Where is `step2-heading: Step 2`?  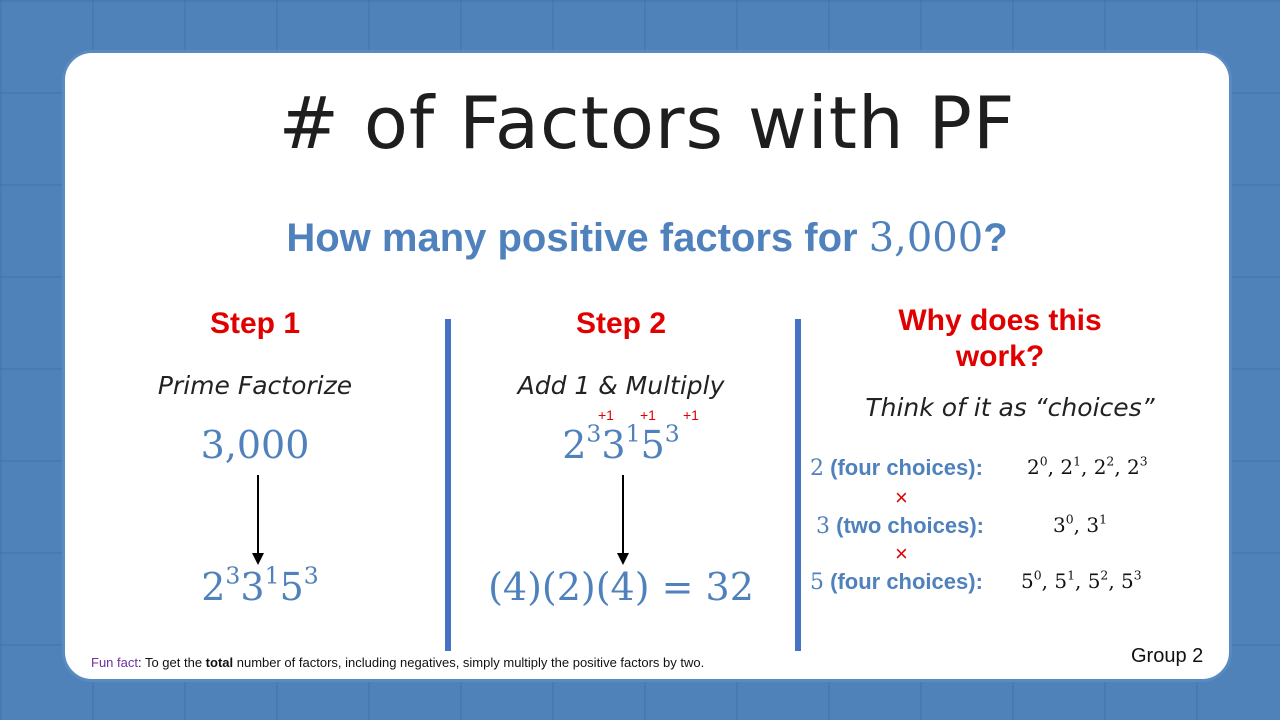 step2-heading: Step 2 is located at coordinates (621, 323).